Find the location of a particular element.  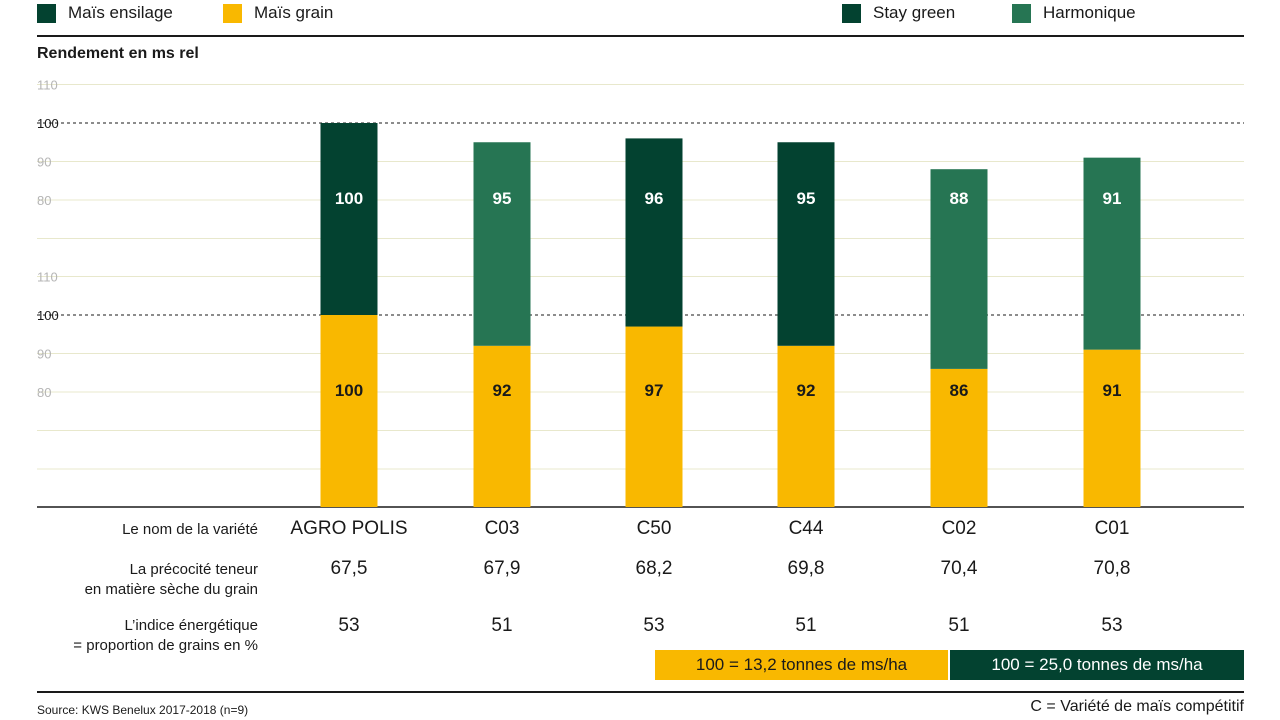

bar-ensilage-label-c02: 88 is located at coordinates (959, 198).